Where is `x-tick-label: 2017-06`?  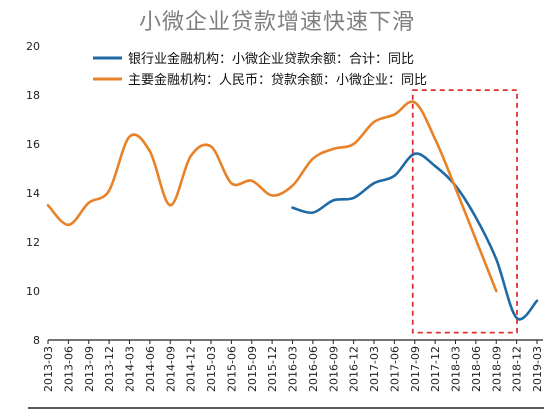 x-tick-label: 2017-06 is located at coordinates (394, 369).